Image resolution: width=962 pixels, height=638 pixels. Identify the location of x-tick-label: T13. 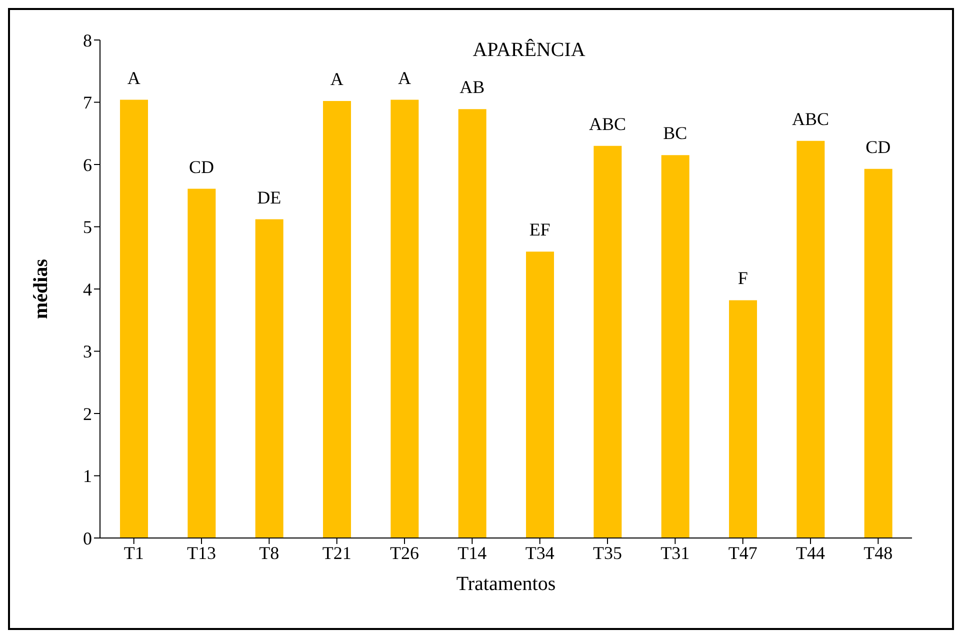
(201, 552).